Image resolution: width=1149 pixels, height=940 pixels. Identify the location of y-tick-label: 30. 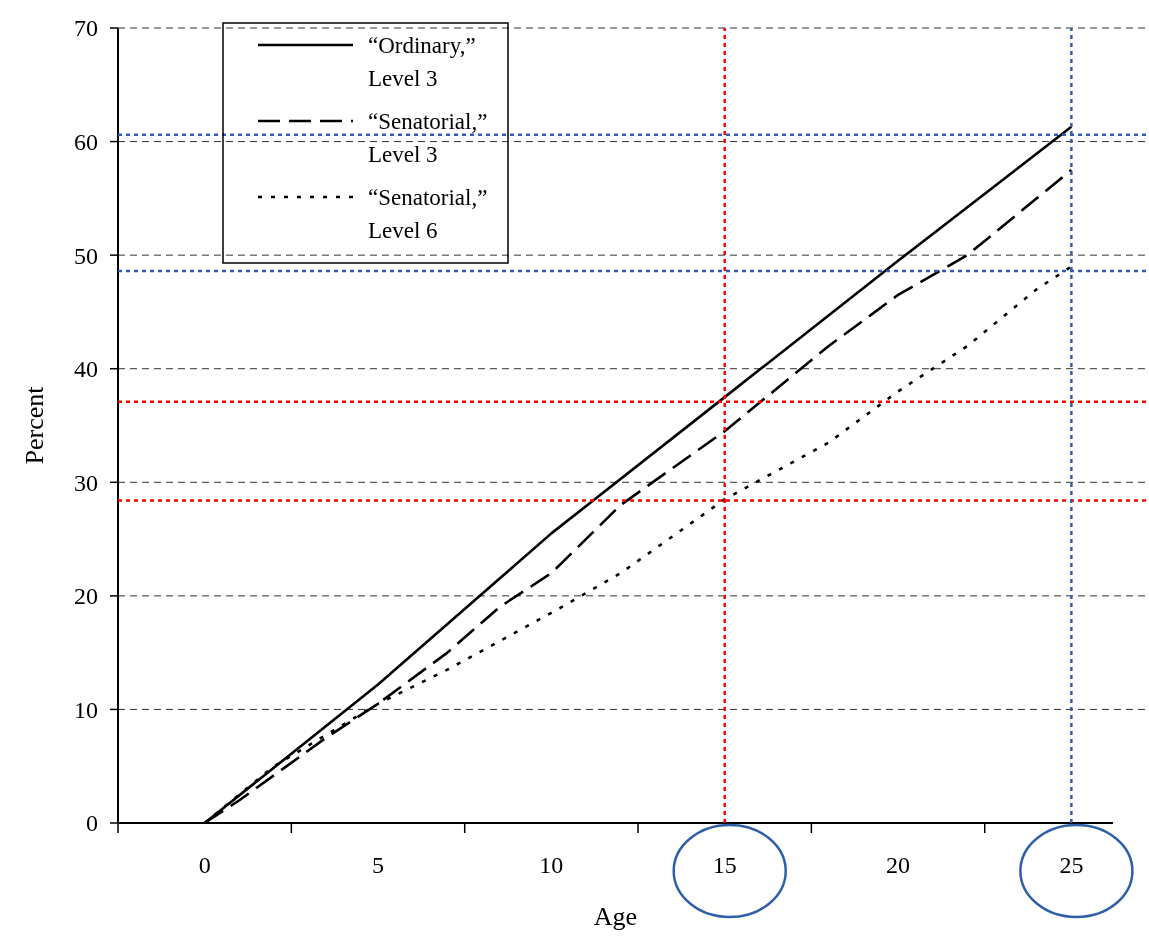
(86, 482).